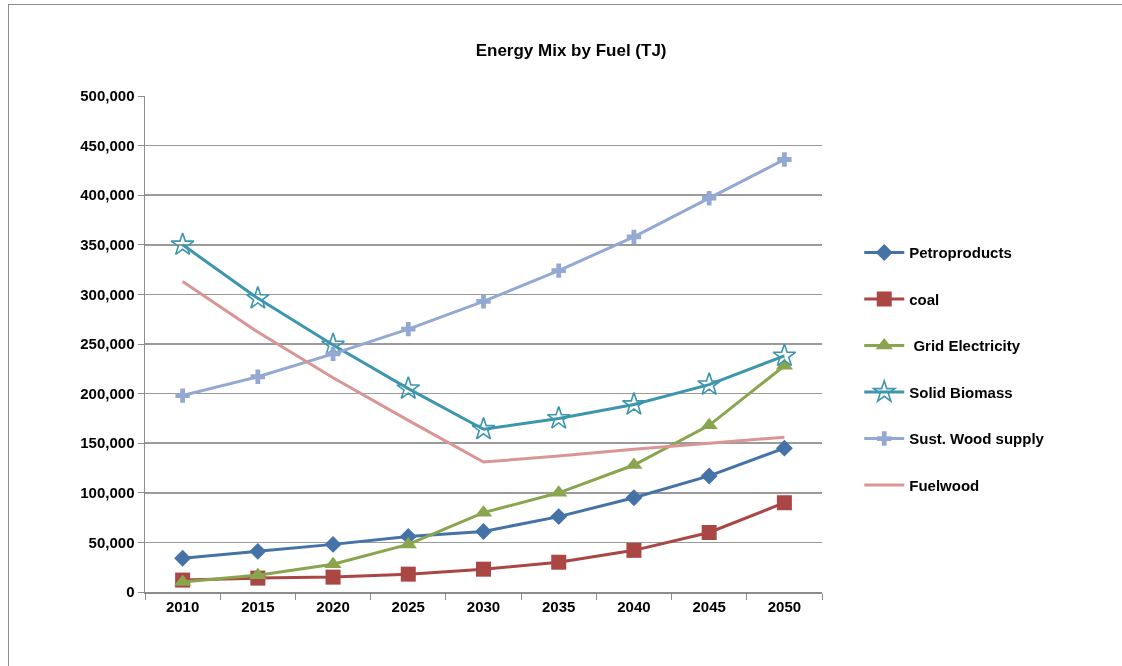 This screenshot has height=666, width=1122. What do you see at coordinates (960, 253) in the screenshot?
I see `legend-label: Petroproducts` at bounding box center [960, 253].